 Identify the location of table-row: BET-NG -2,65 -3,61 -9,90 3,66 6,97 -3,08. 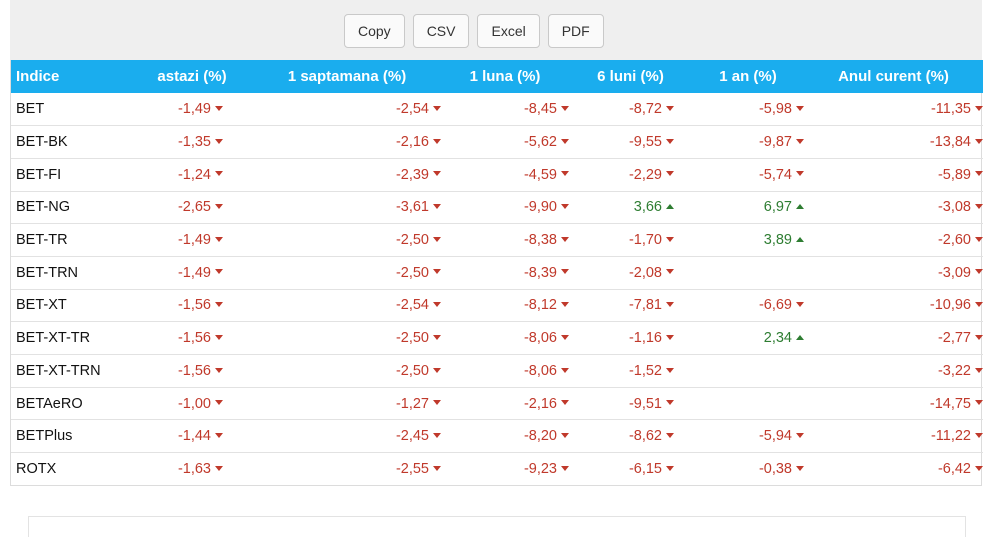
(497, 208).